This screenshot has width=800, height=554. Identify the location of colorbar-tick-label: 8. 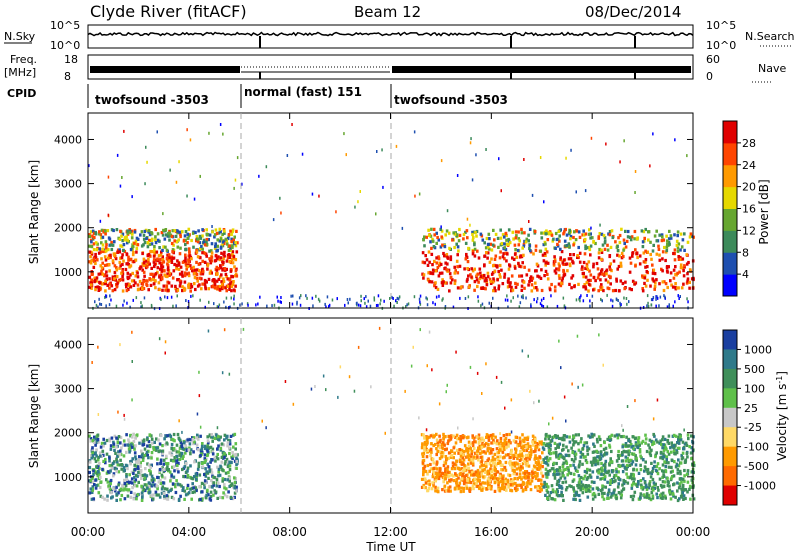
(745, 252).